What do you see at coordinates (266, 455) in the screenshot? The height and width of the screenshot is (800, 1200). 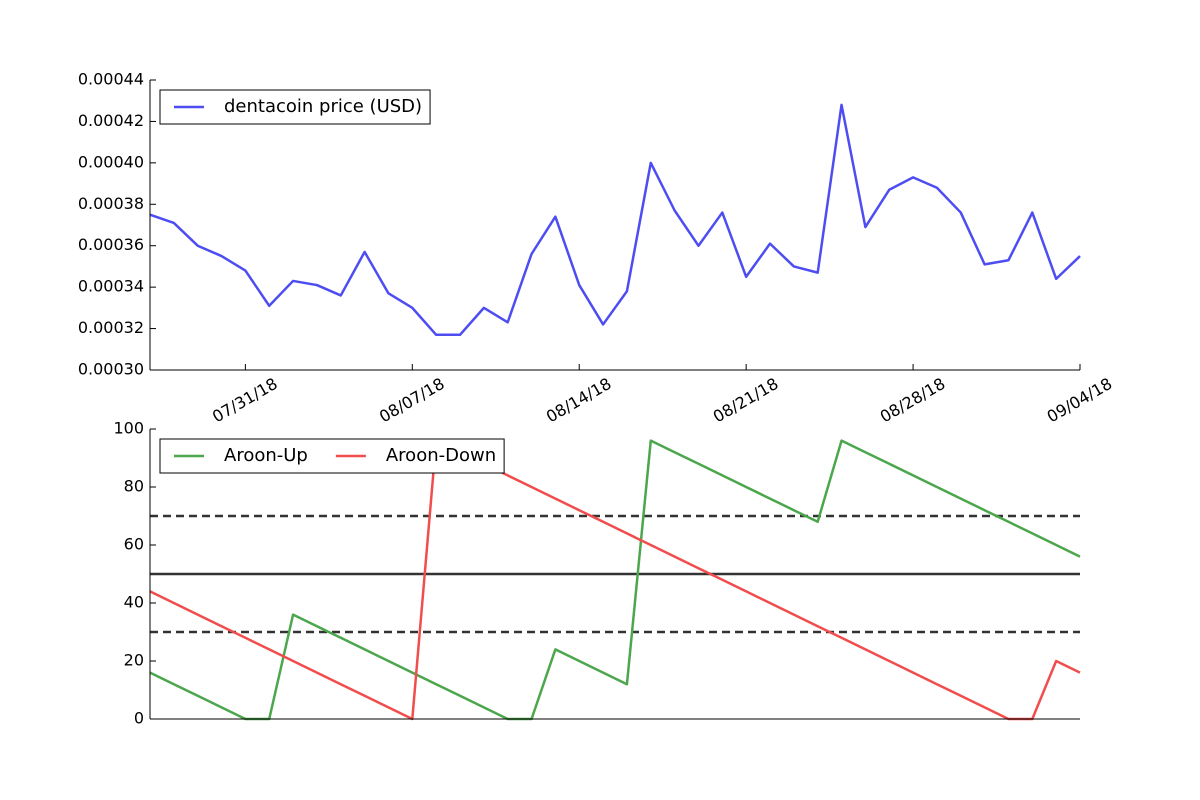 I see `legend-label: Aroon-Up` at bounding box center [266, 455].